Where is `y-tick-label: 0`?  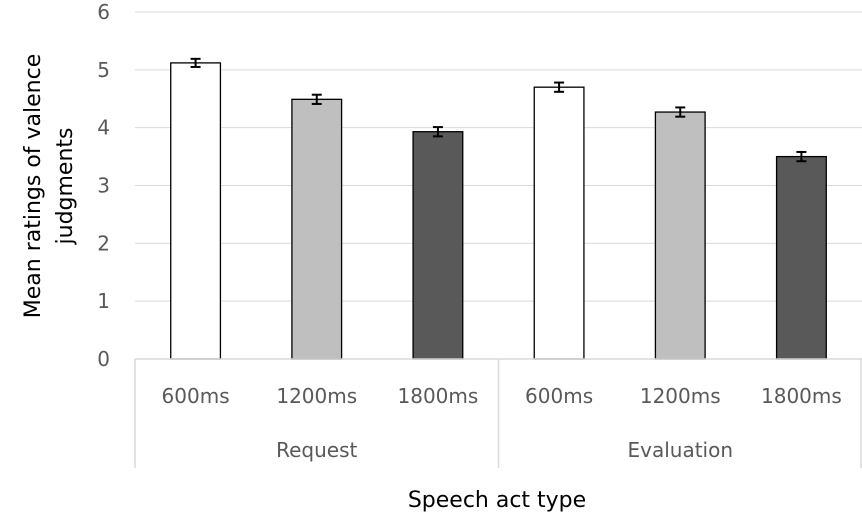
y-tick-label: 0 is located at coordinates (103, 359).